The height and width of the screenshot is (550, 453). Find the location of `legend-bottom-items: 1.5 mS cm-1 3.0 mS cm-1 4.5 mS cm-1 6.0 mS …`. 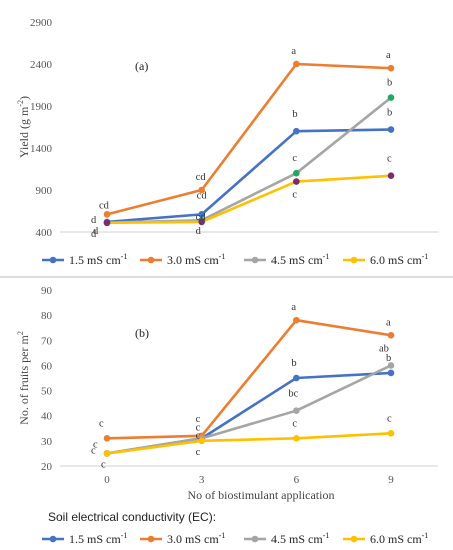

legend-bottom-items: 1.5 mS cm-1 3.0 mS cm-1 4.5 mS cm-1 6.0 mS … is located at coordinates (235, 538).